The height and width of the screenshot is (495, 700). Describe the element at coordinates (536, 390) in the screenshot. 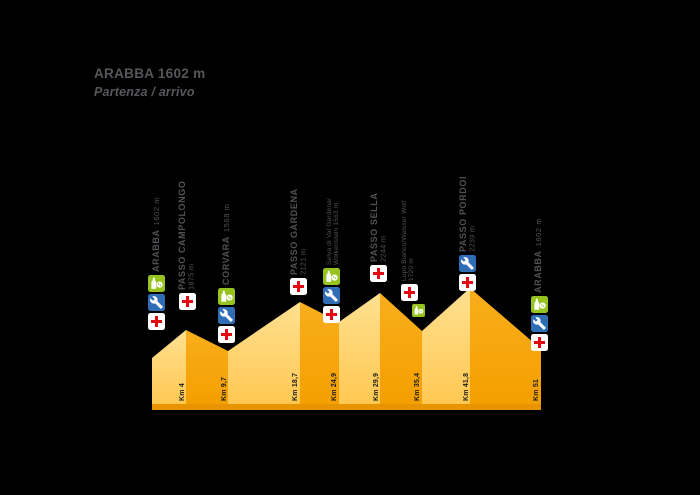

I see `km-label: Km 51` at that location.